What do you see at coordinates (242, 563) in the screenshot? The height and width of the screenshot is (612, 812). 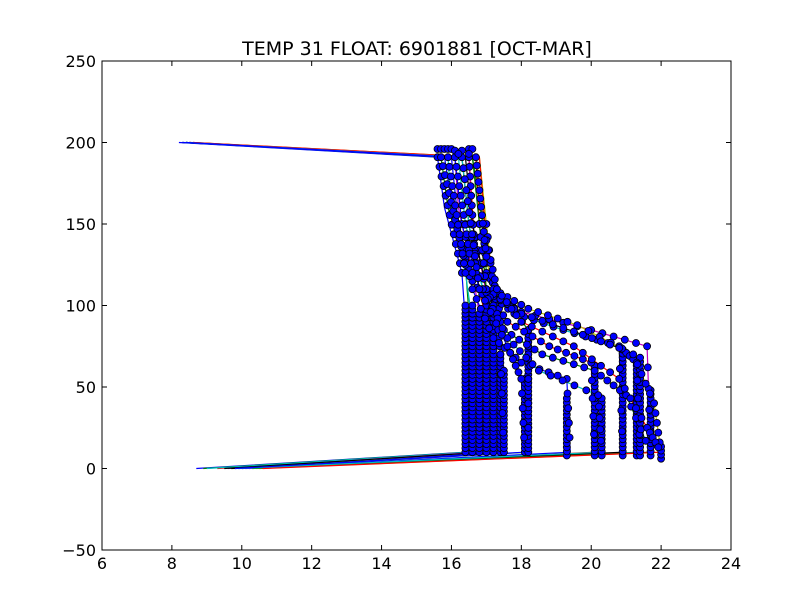 I see `x-tick-label: 10` at bounding box center [242, 563].